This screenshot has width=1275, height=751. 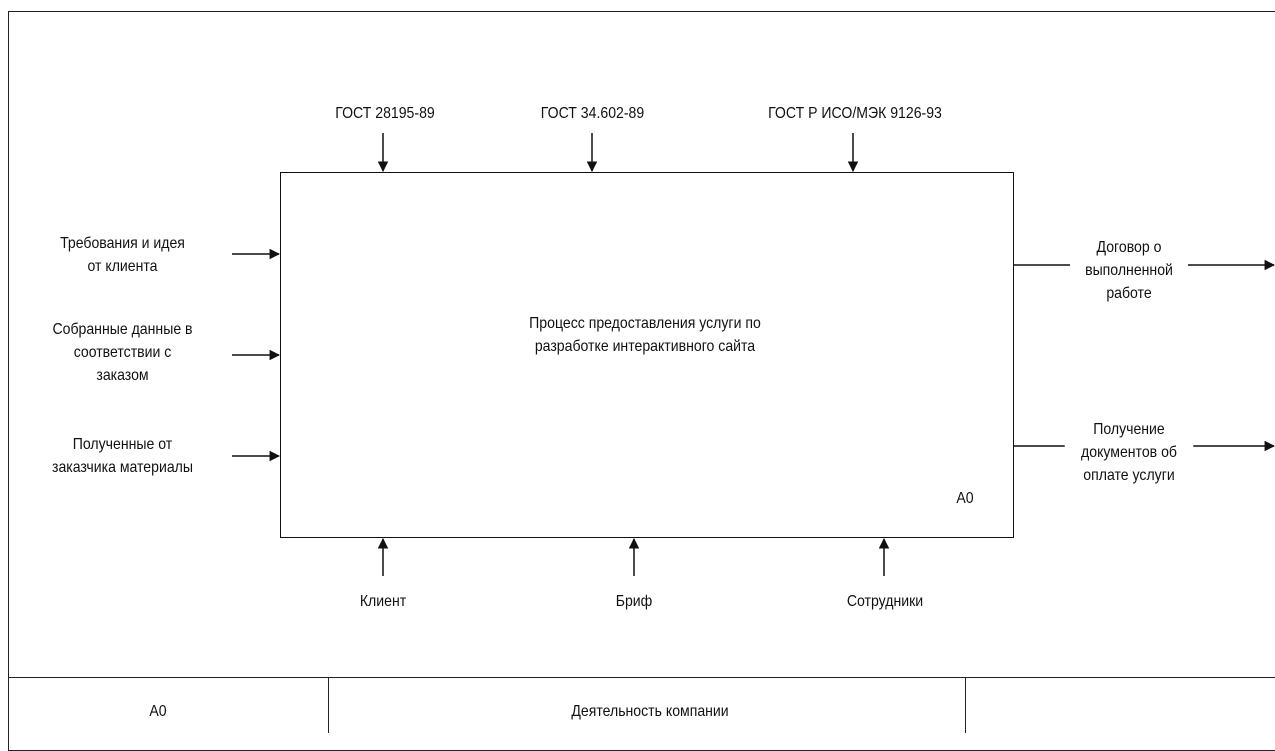 What do you see at coordinates (385, 113) in the screenshot?
I see `control-label: ГОСТ 28195-89` at bounding box center [385, 113].